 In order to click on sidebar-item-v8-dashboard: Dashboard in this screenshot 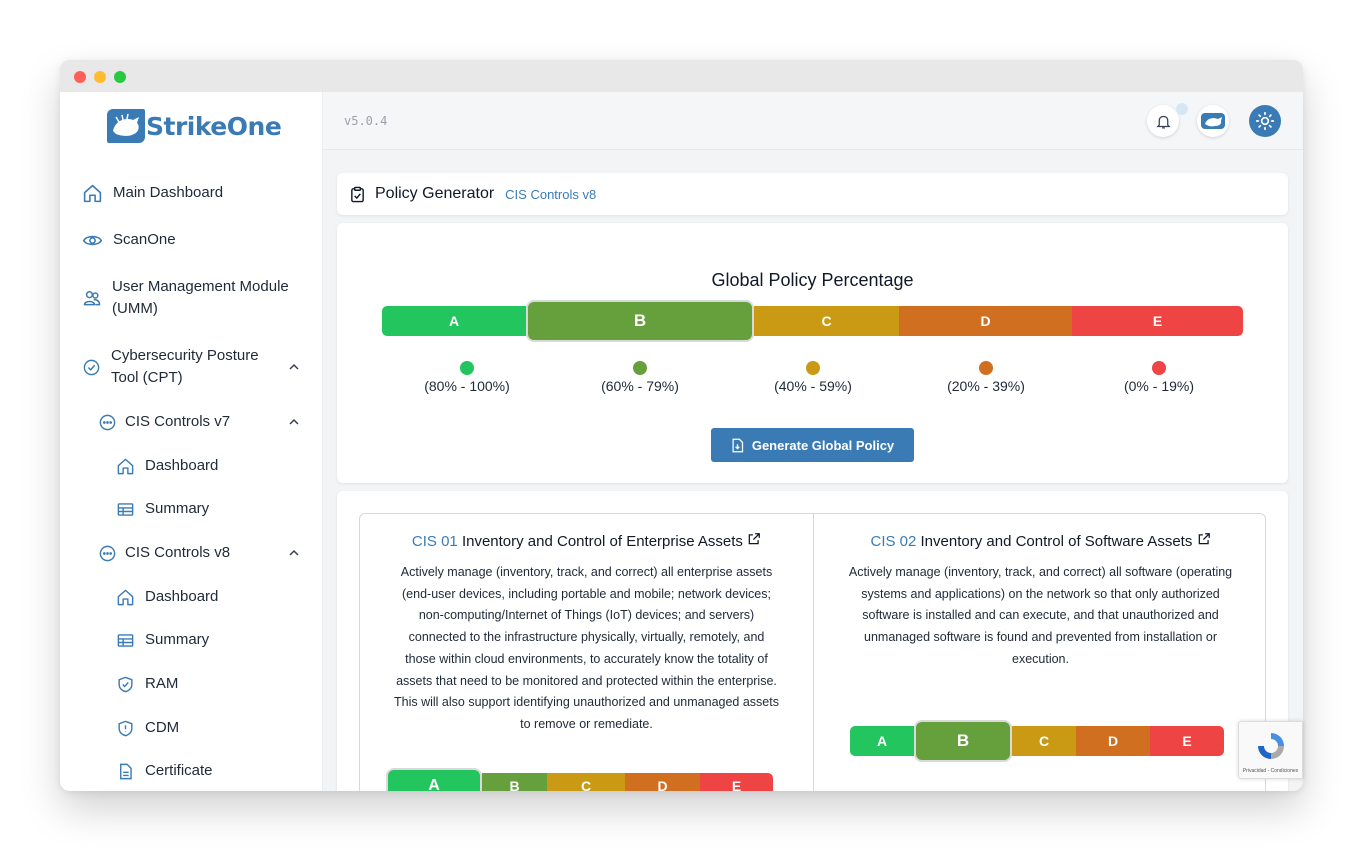, I will do `click(167, 597)`.